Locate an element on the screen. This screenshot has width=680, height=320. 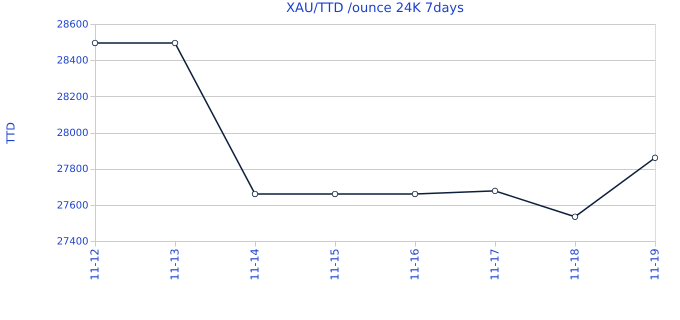
y-tick-label: 27400 is located at coordinates (72, 242).